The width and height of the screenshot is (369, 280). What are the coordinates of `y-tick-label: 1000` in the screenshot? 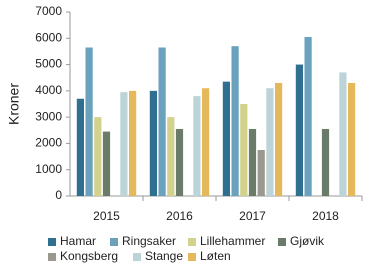 It's located at (48, 169).